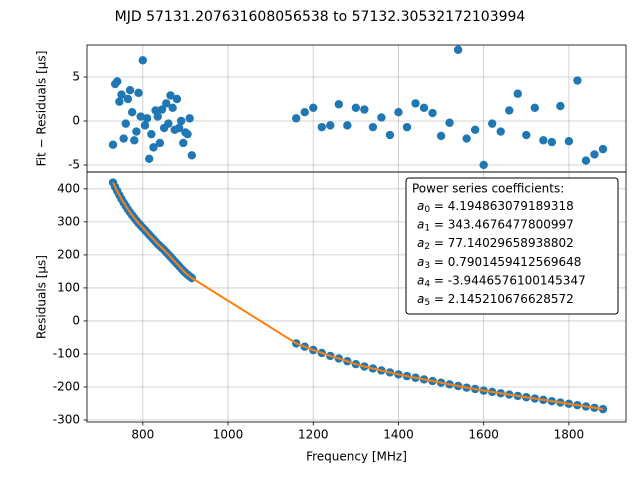 This screenshot has height=480, width=640. Describe the element at coordinates (502, 243) in the screenshot. I see `coef-value: = 77.14029658938802` at that location.